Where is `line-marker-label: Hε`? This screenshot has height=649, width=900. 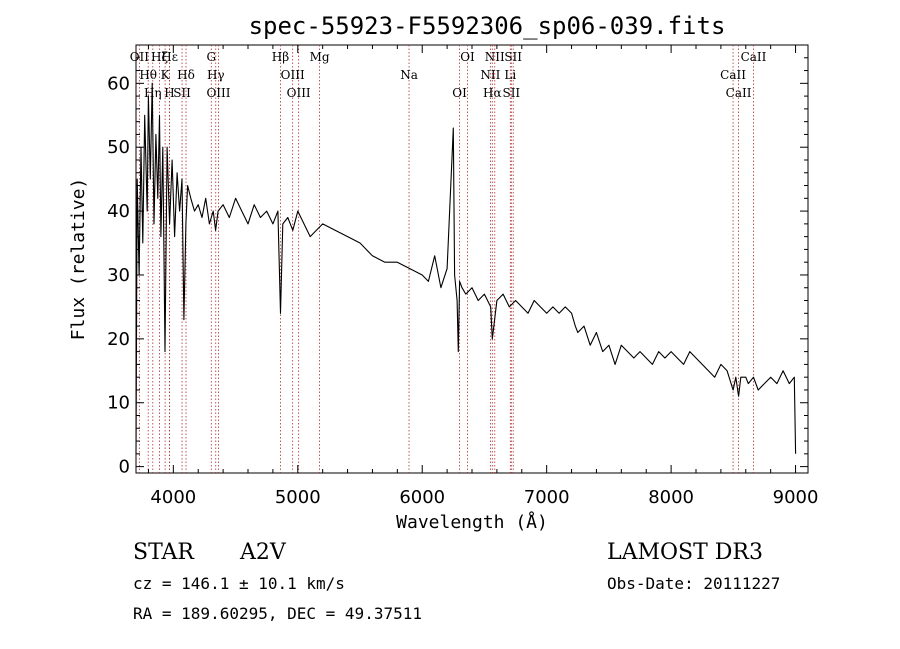 line-marker-label: Hε is located at coordinates (169, 57).